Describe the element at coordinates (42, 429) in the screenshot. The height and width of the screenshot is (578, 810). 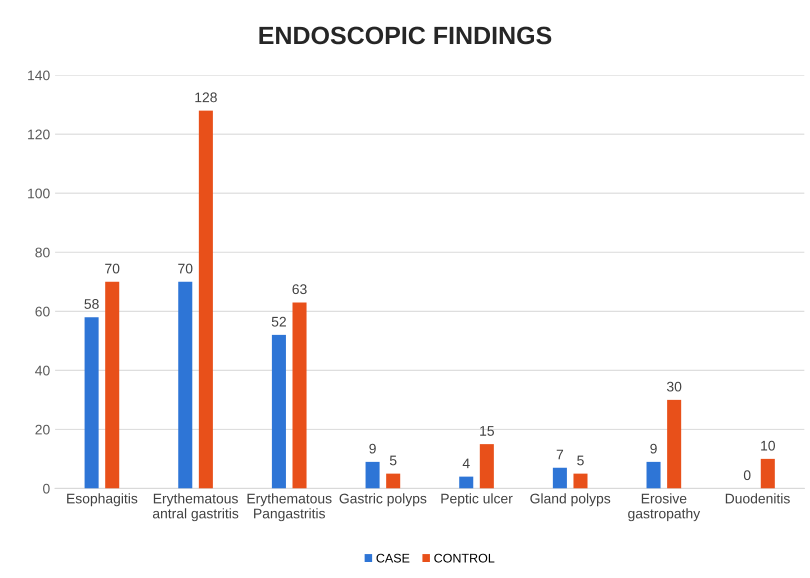
I see `y-tick-label: 20` at that location.